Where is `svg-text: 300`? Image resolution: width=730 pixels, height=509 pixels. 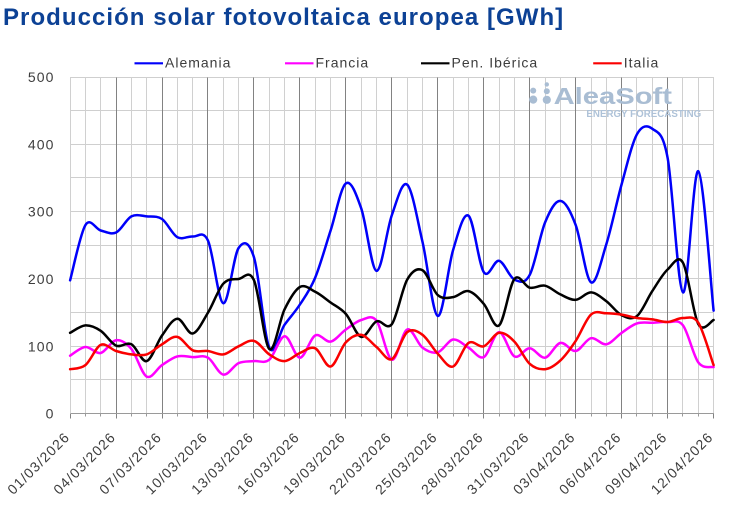 svg-text: 300 is located at coordinates (41, 212).